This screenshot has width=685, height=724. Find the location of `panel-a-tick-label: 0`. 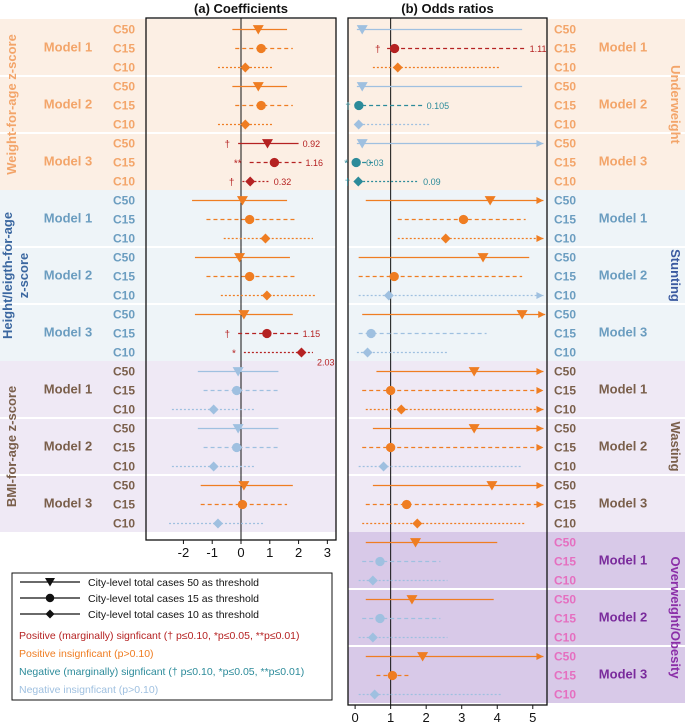

panel-a-tick-label: 0 is located at coordinates (240, 552).